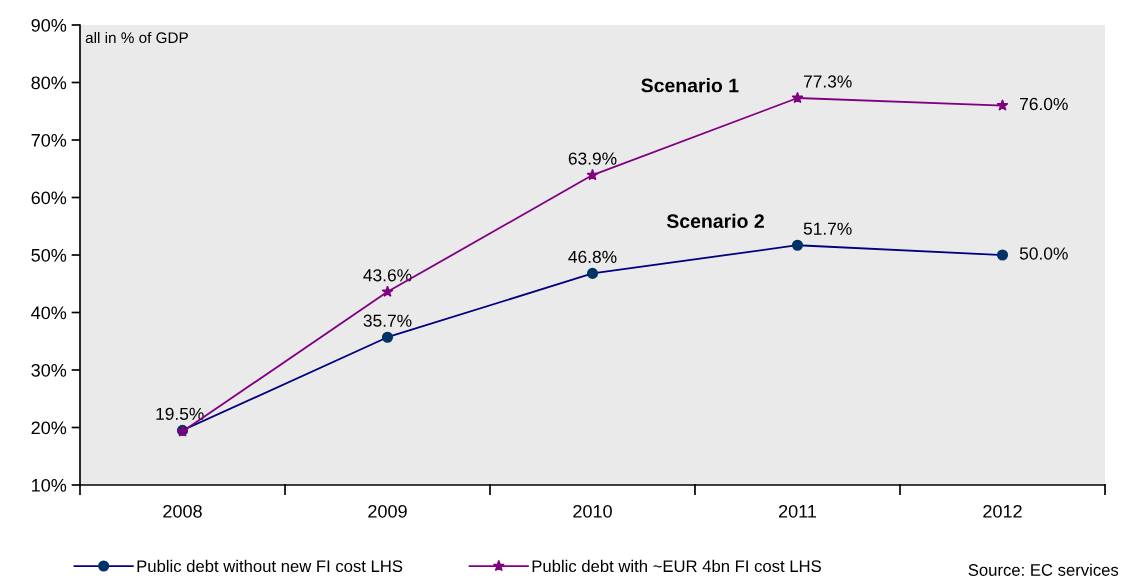 The image size is (1121, 588). Describe the element at coordinates (1044, 104) in the screenshot. I see `data-label: 76.0%` at that location.